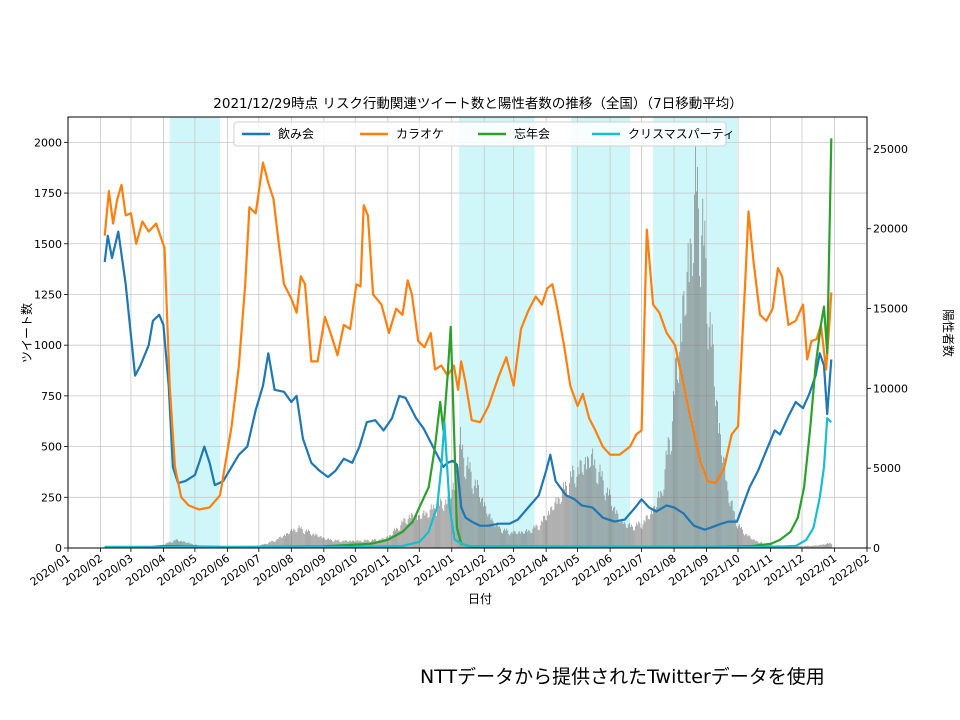 The height and width of the screenshot is (720, 960). What do you see at coordinates (58, 548) in the screenshot?
I see `y-tick-label: 0` at bounding box center [58, 548].